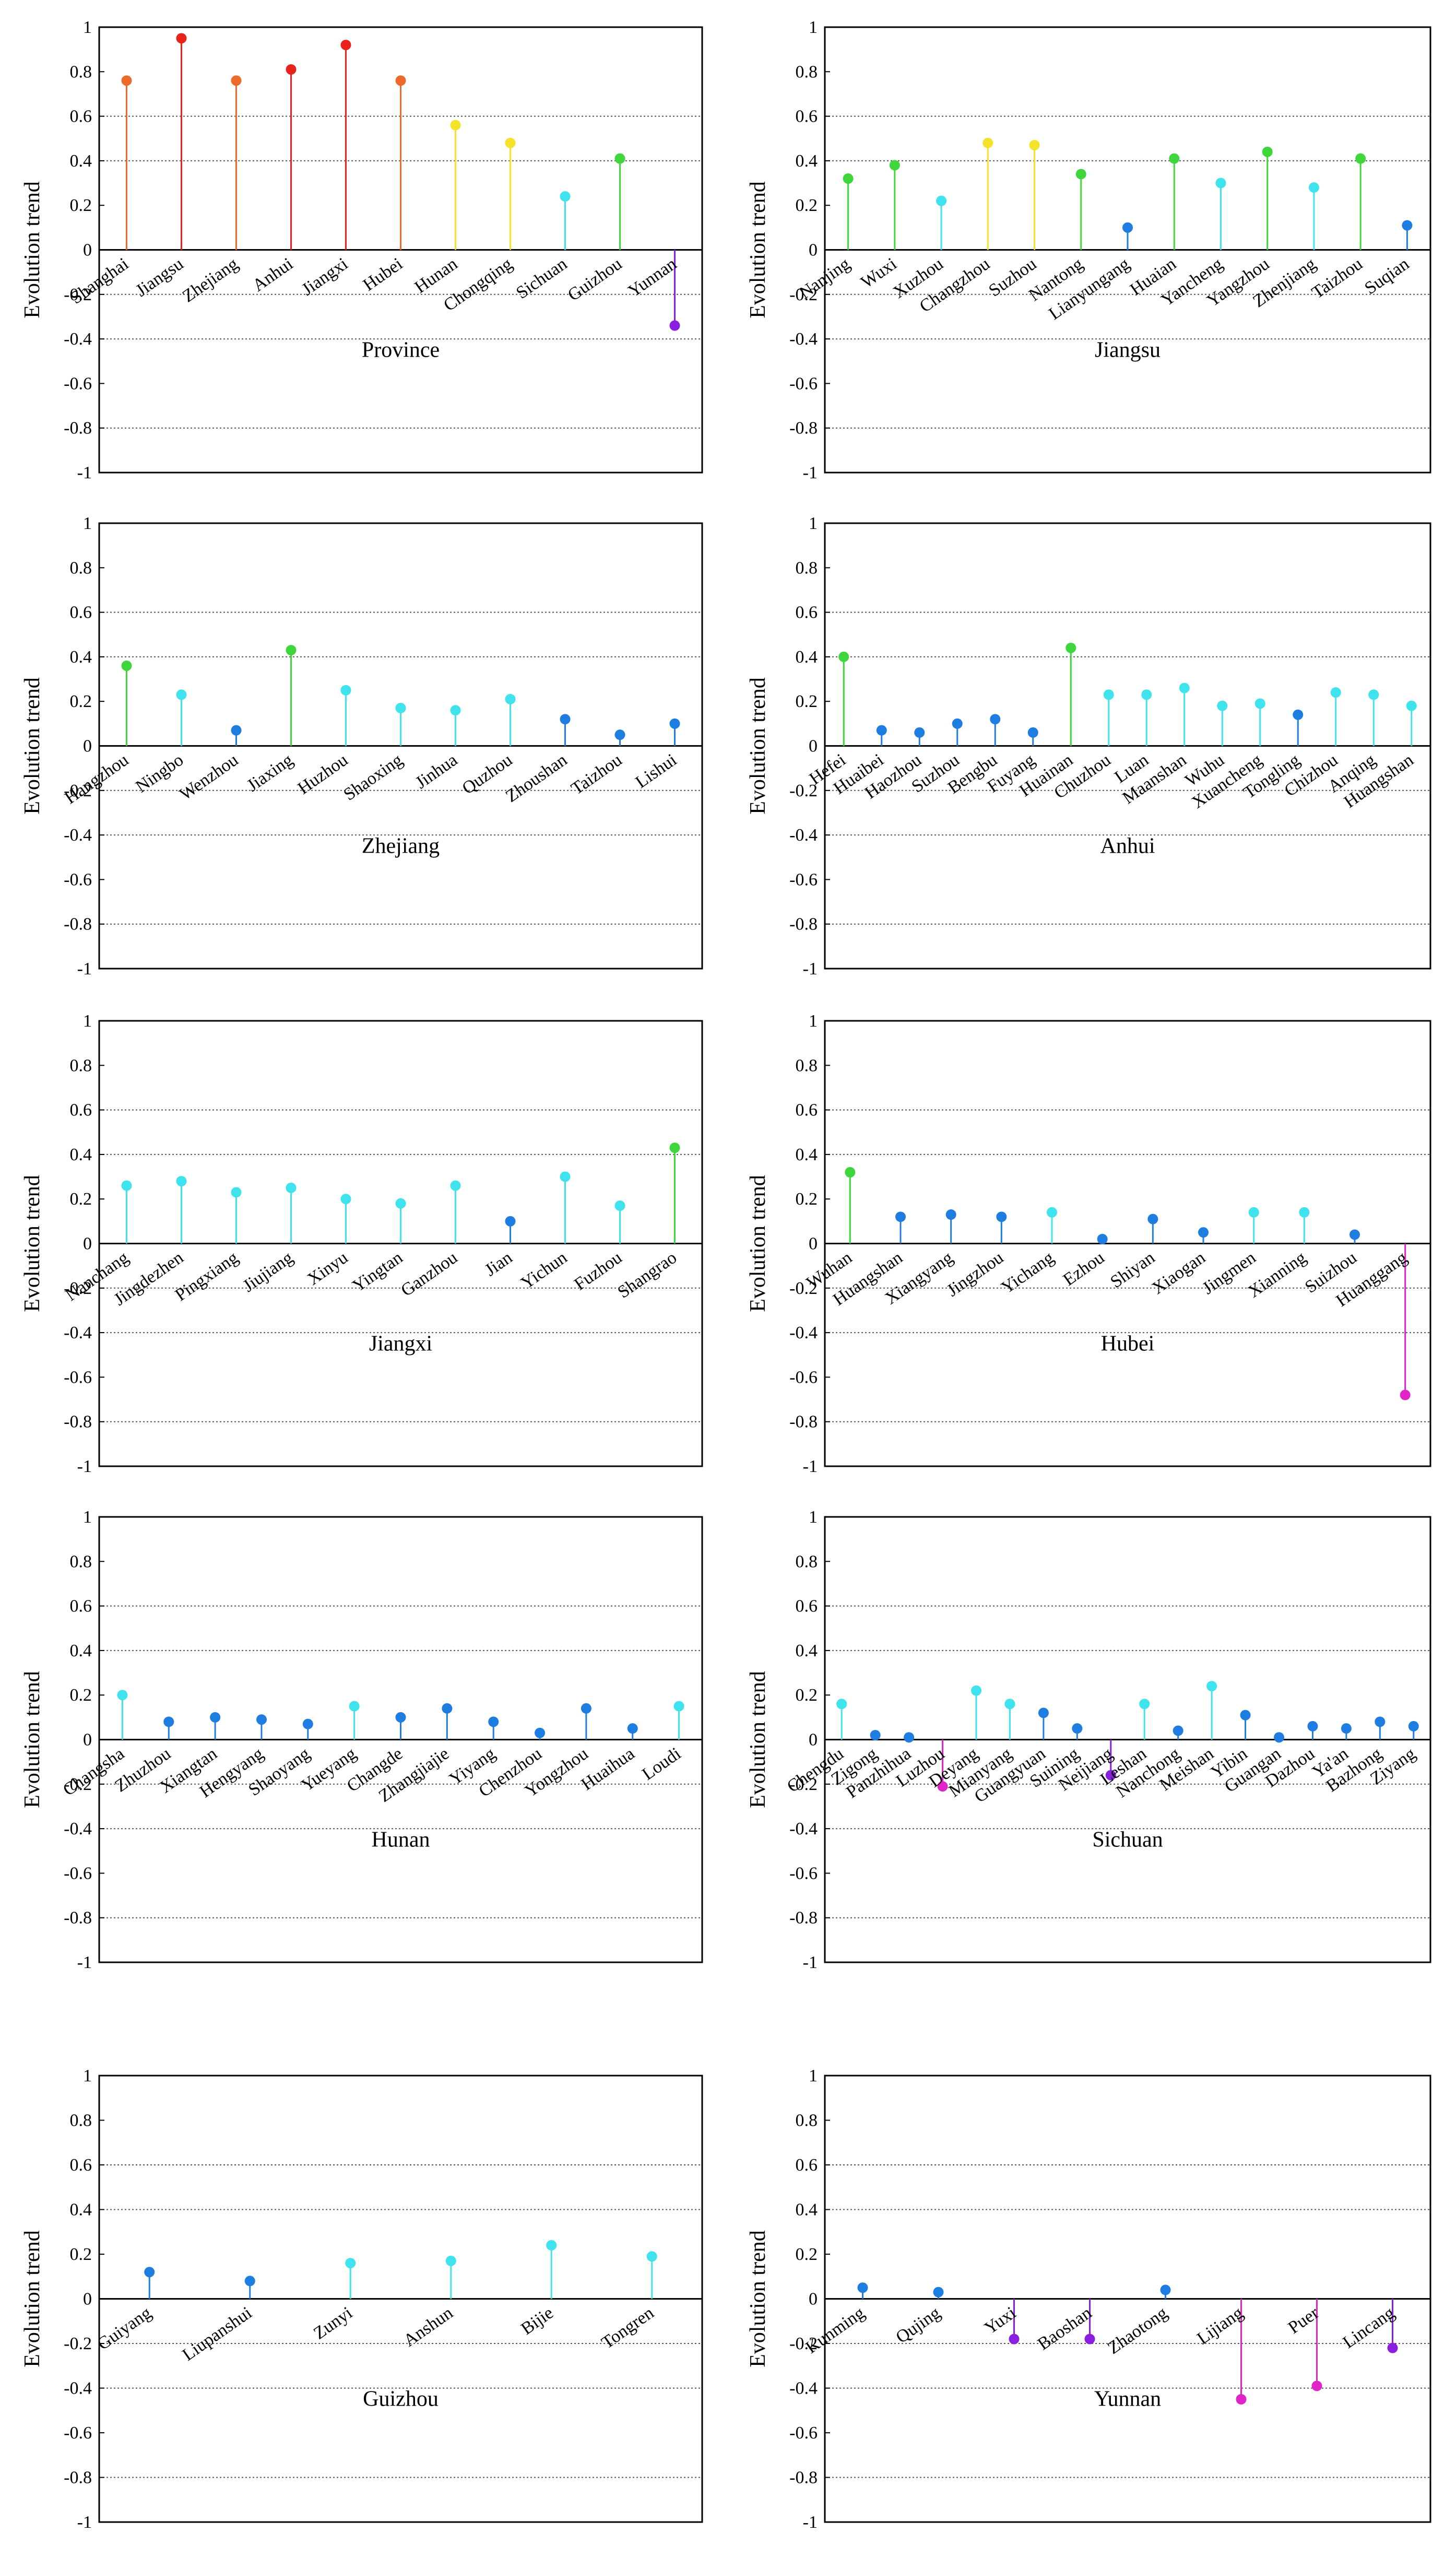 The image size is (1456, 2556). Describe the element at coordinates (1010, 1705) in the screenshot. I see `point-Mianyang` at that location.